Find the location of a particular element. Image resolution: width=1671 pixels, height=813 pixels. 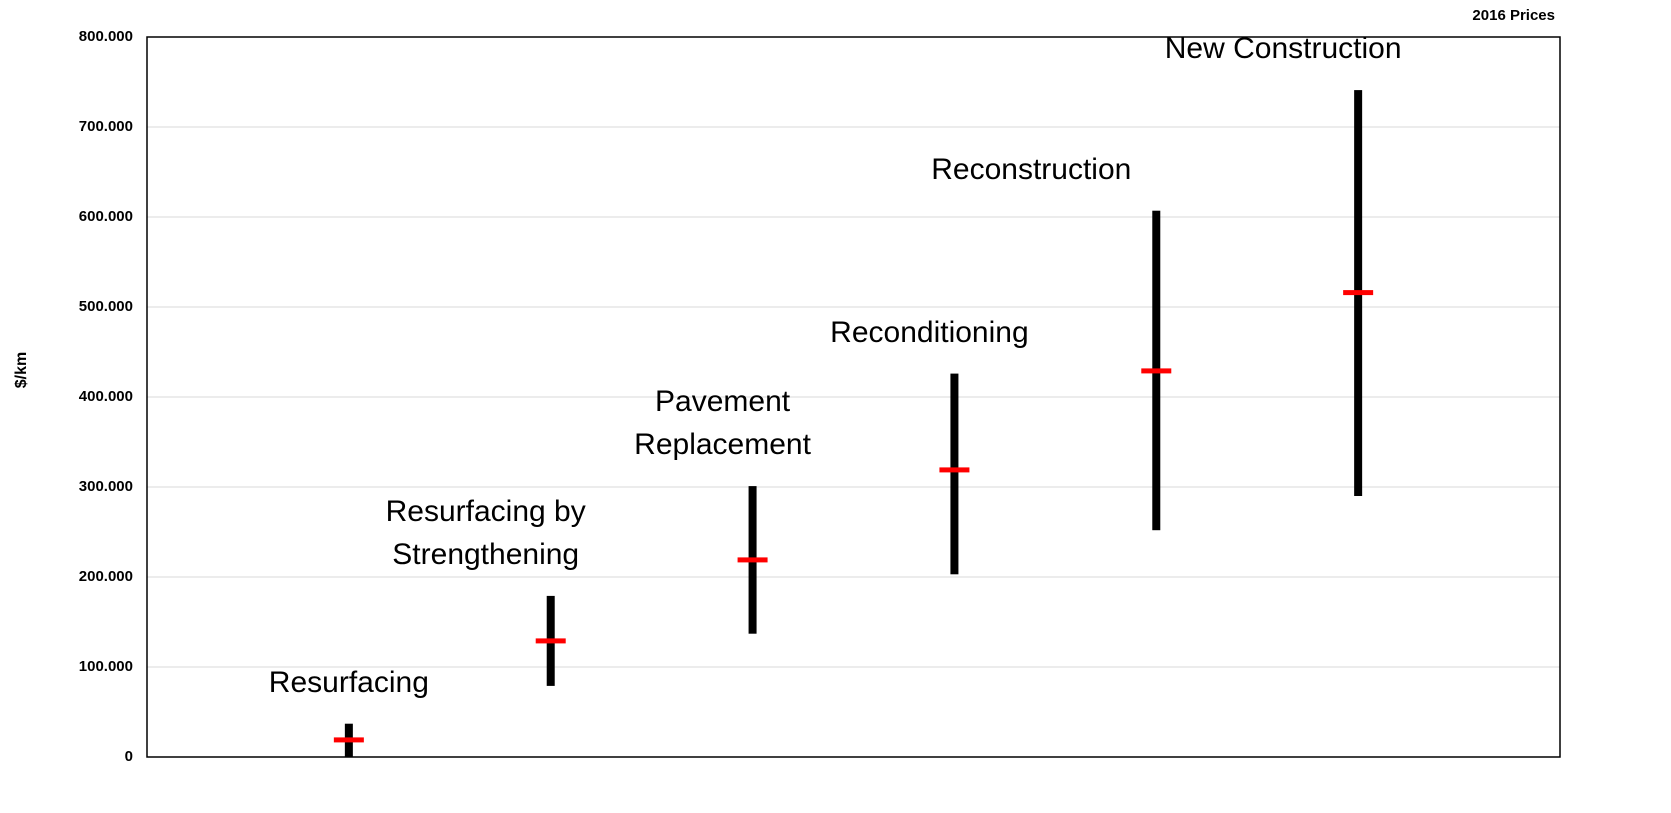

y-tick-label: 100.000 is located at coordinates (106, 666).